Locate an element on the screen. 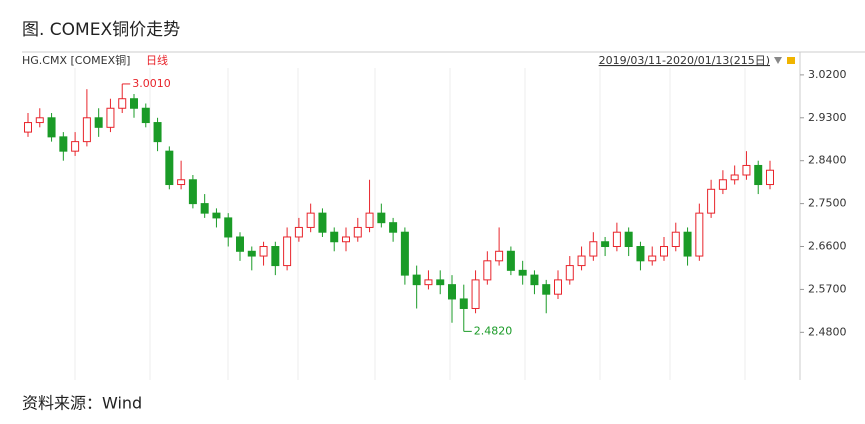 The image size is (865, 424). y-tick-label: 3.0200 is located at coordinates (827, 74).